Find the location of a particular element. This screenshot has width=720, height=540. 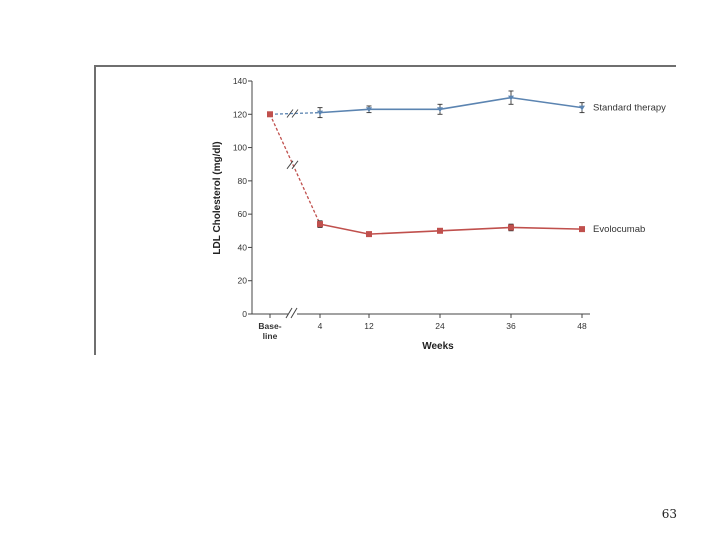

series-0: Standard therapy is located at coordinates (466, 104).